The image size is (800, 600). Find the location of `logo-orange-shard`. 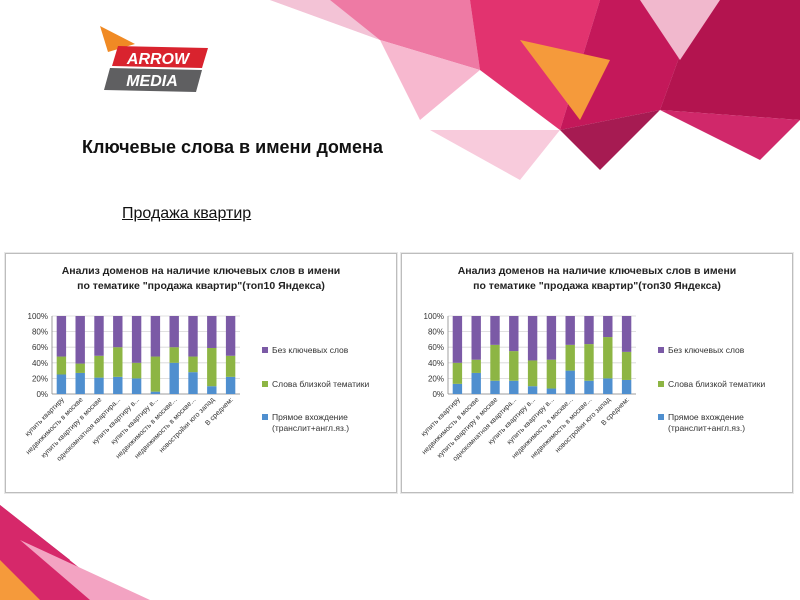

logo-orange-shard is located at coordinates (117, 39).